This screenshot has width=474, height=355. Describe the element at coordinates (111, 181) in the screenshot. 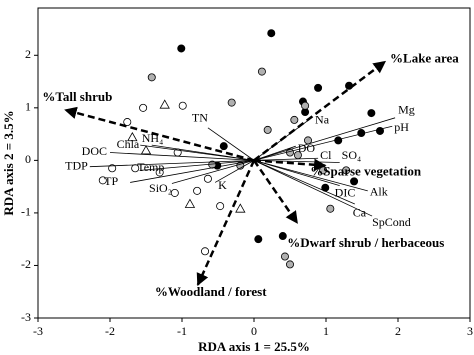

I see `env-label: TP` at that location.